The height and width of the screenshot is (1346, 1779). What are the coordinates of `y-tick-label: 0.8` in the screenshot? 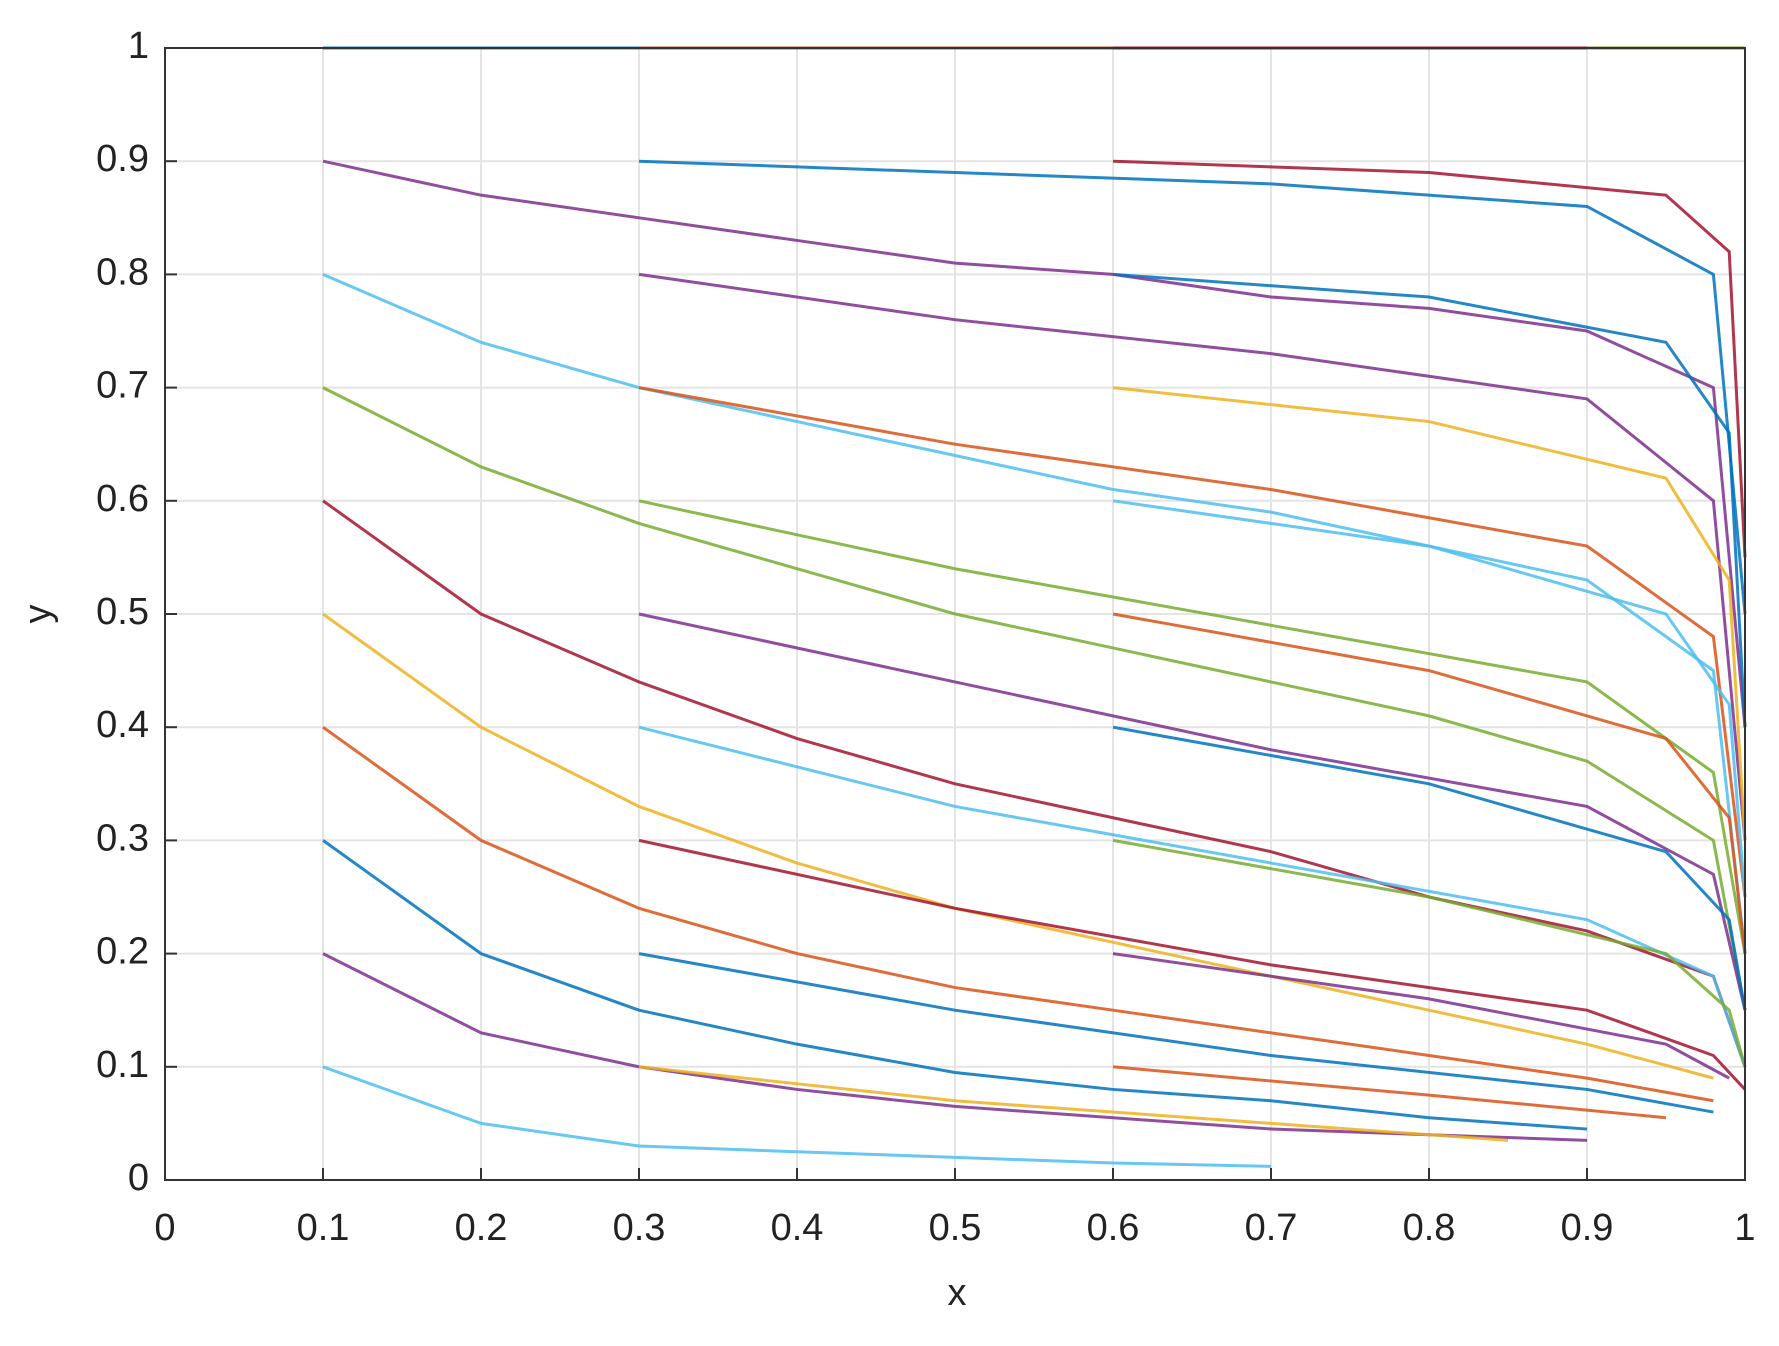 It's located at (122, 272).